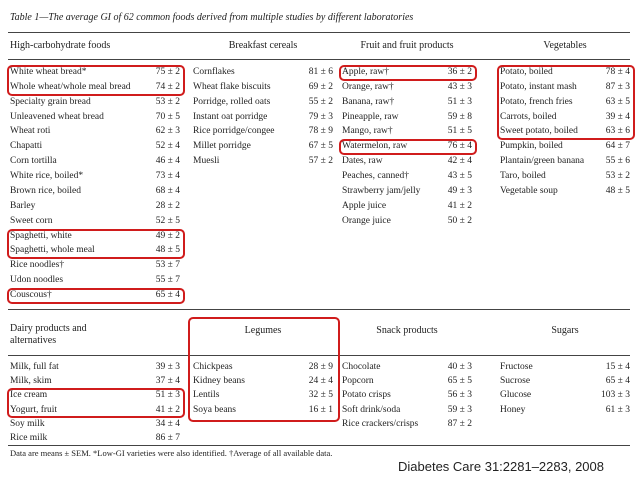 Image resolution: width=638 pixels, height=479 pixels. What do you see at coordinates (542, 161) in the screenshot?
I see `food-name: Plantain/green banana` at bounding box center [542, 161].